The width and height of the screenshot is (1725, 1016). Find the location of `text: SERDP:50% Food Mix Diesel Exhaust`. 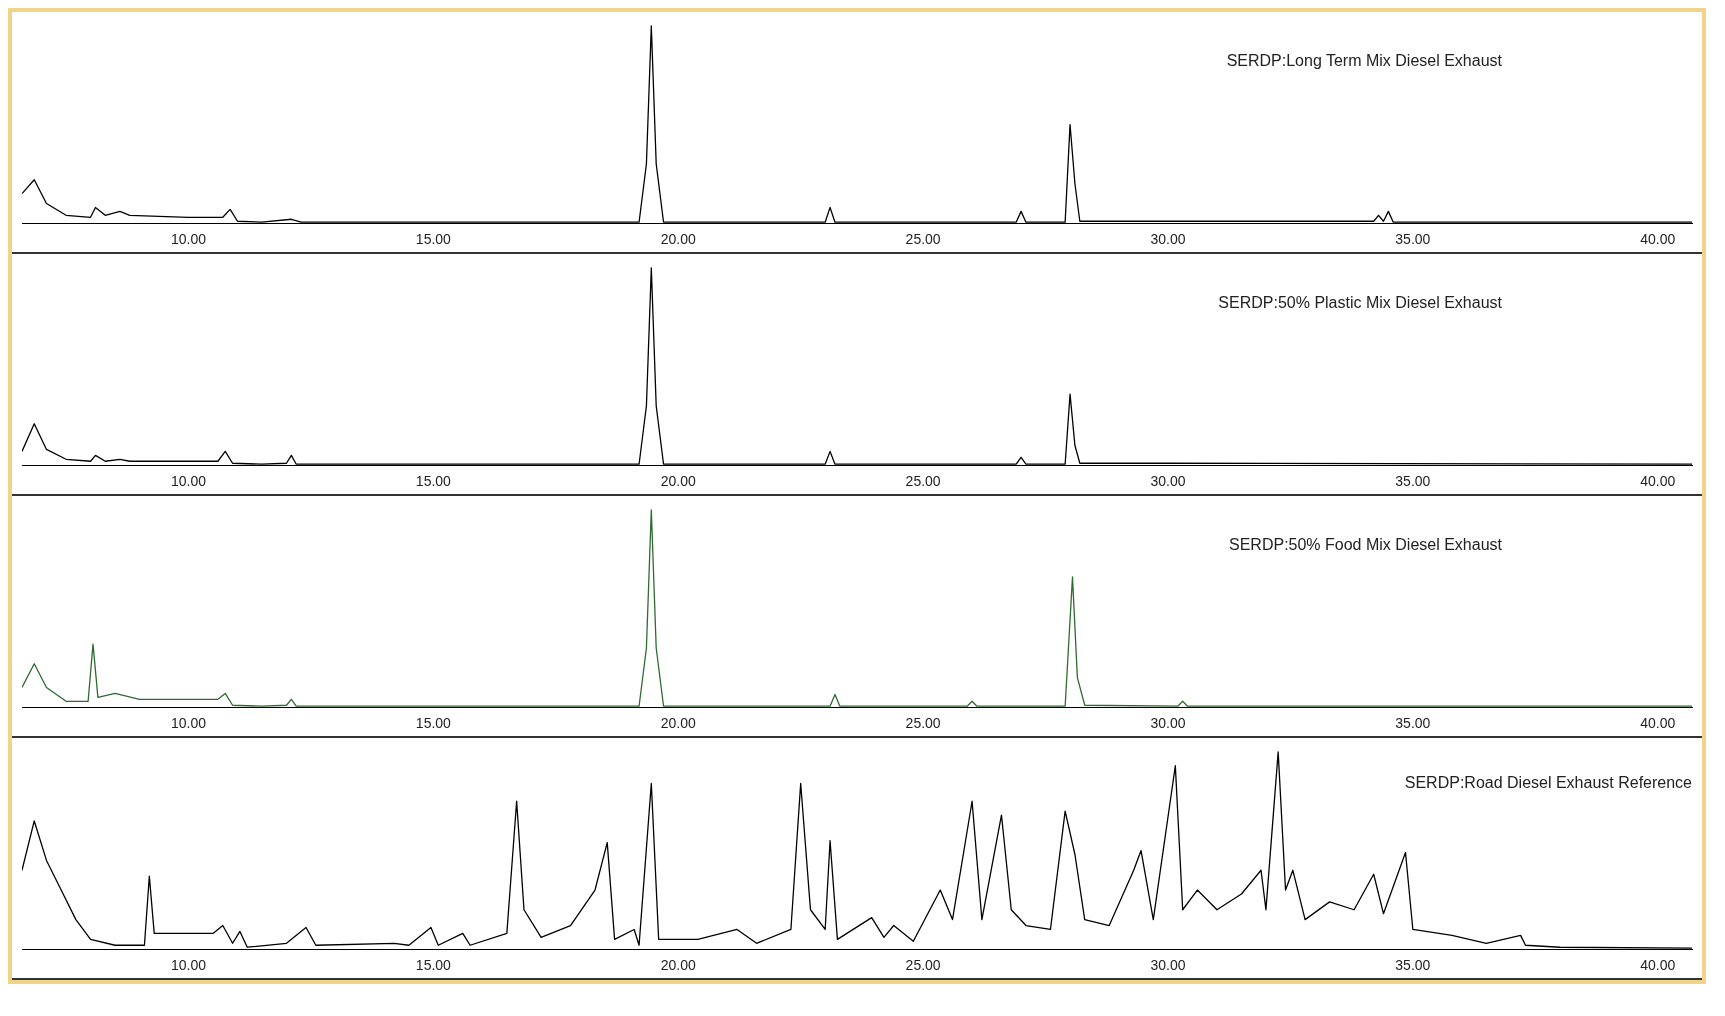

text: SERDP:50% Food Mix Diesel Exhaust is located at coordinates (1365, 545).